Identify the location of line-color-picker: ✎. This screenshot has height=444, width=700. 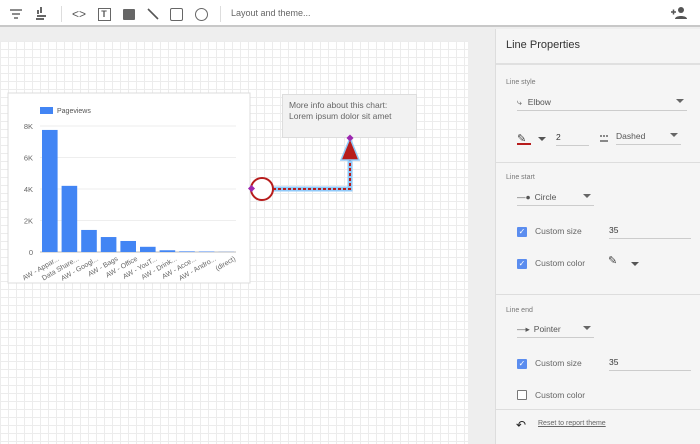
(524, 137).